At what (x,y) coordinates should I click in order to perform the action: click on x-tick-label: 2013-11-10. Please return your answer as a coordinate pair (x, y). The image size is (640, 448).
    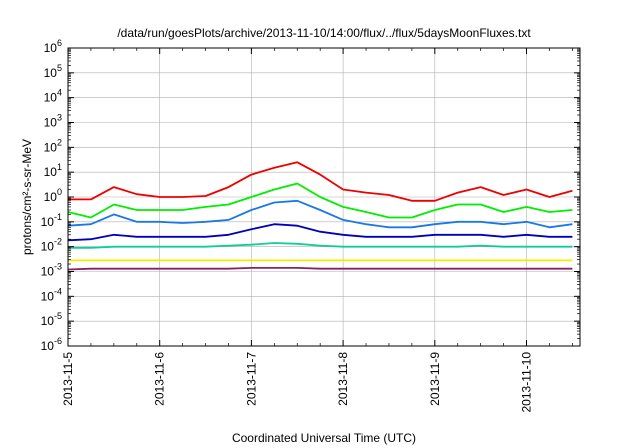
    Looking at the image, I should click on (527, 382).